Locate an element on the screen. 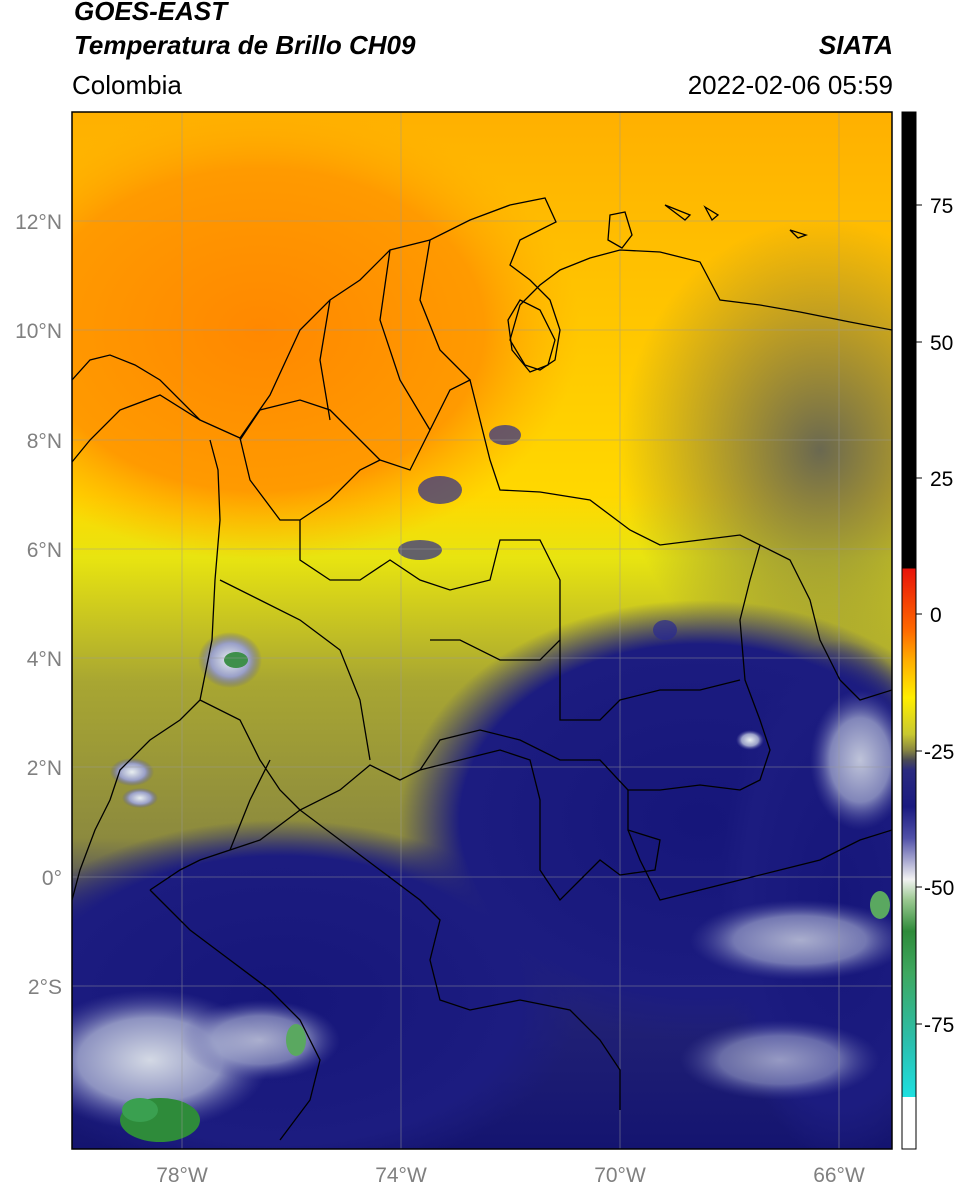  colorbar-strip is located at coordinates (909, 630).